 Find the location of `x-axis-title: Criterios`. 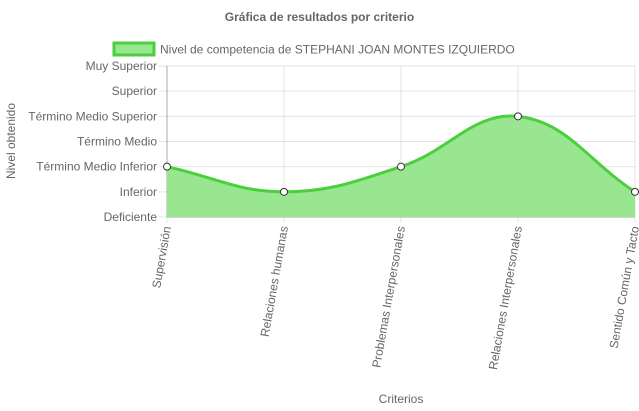

x-axis-title: Criterios is located at coordinates (401, 399).